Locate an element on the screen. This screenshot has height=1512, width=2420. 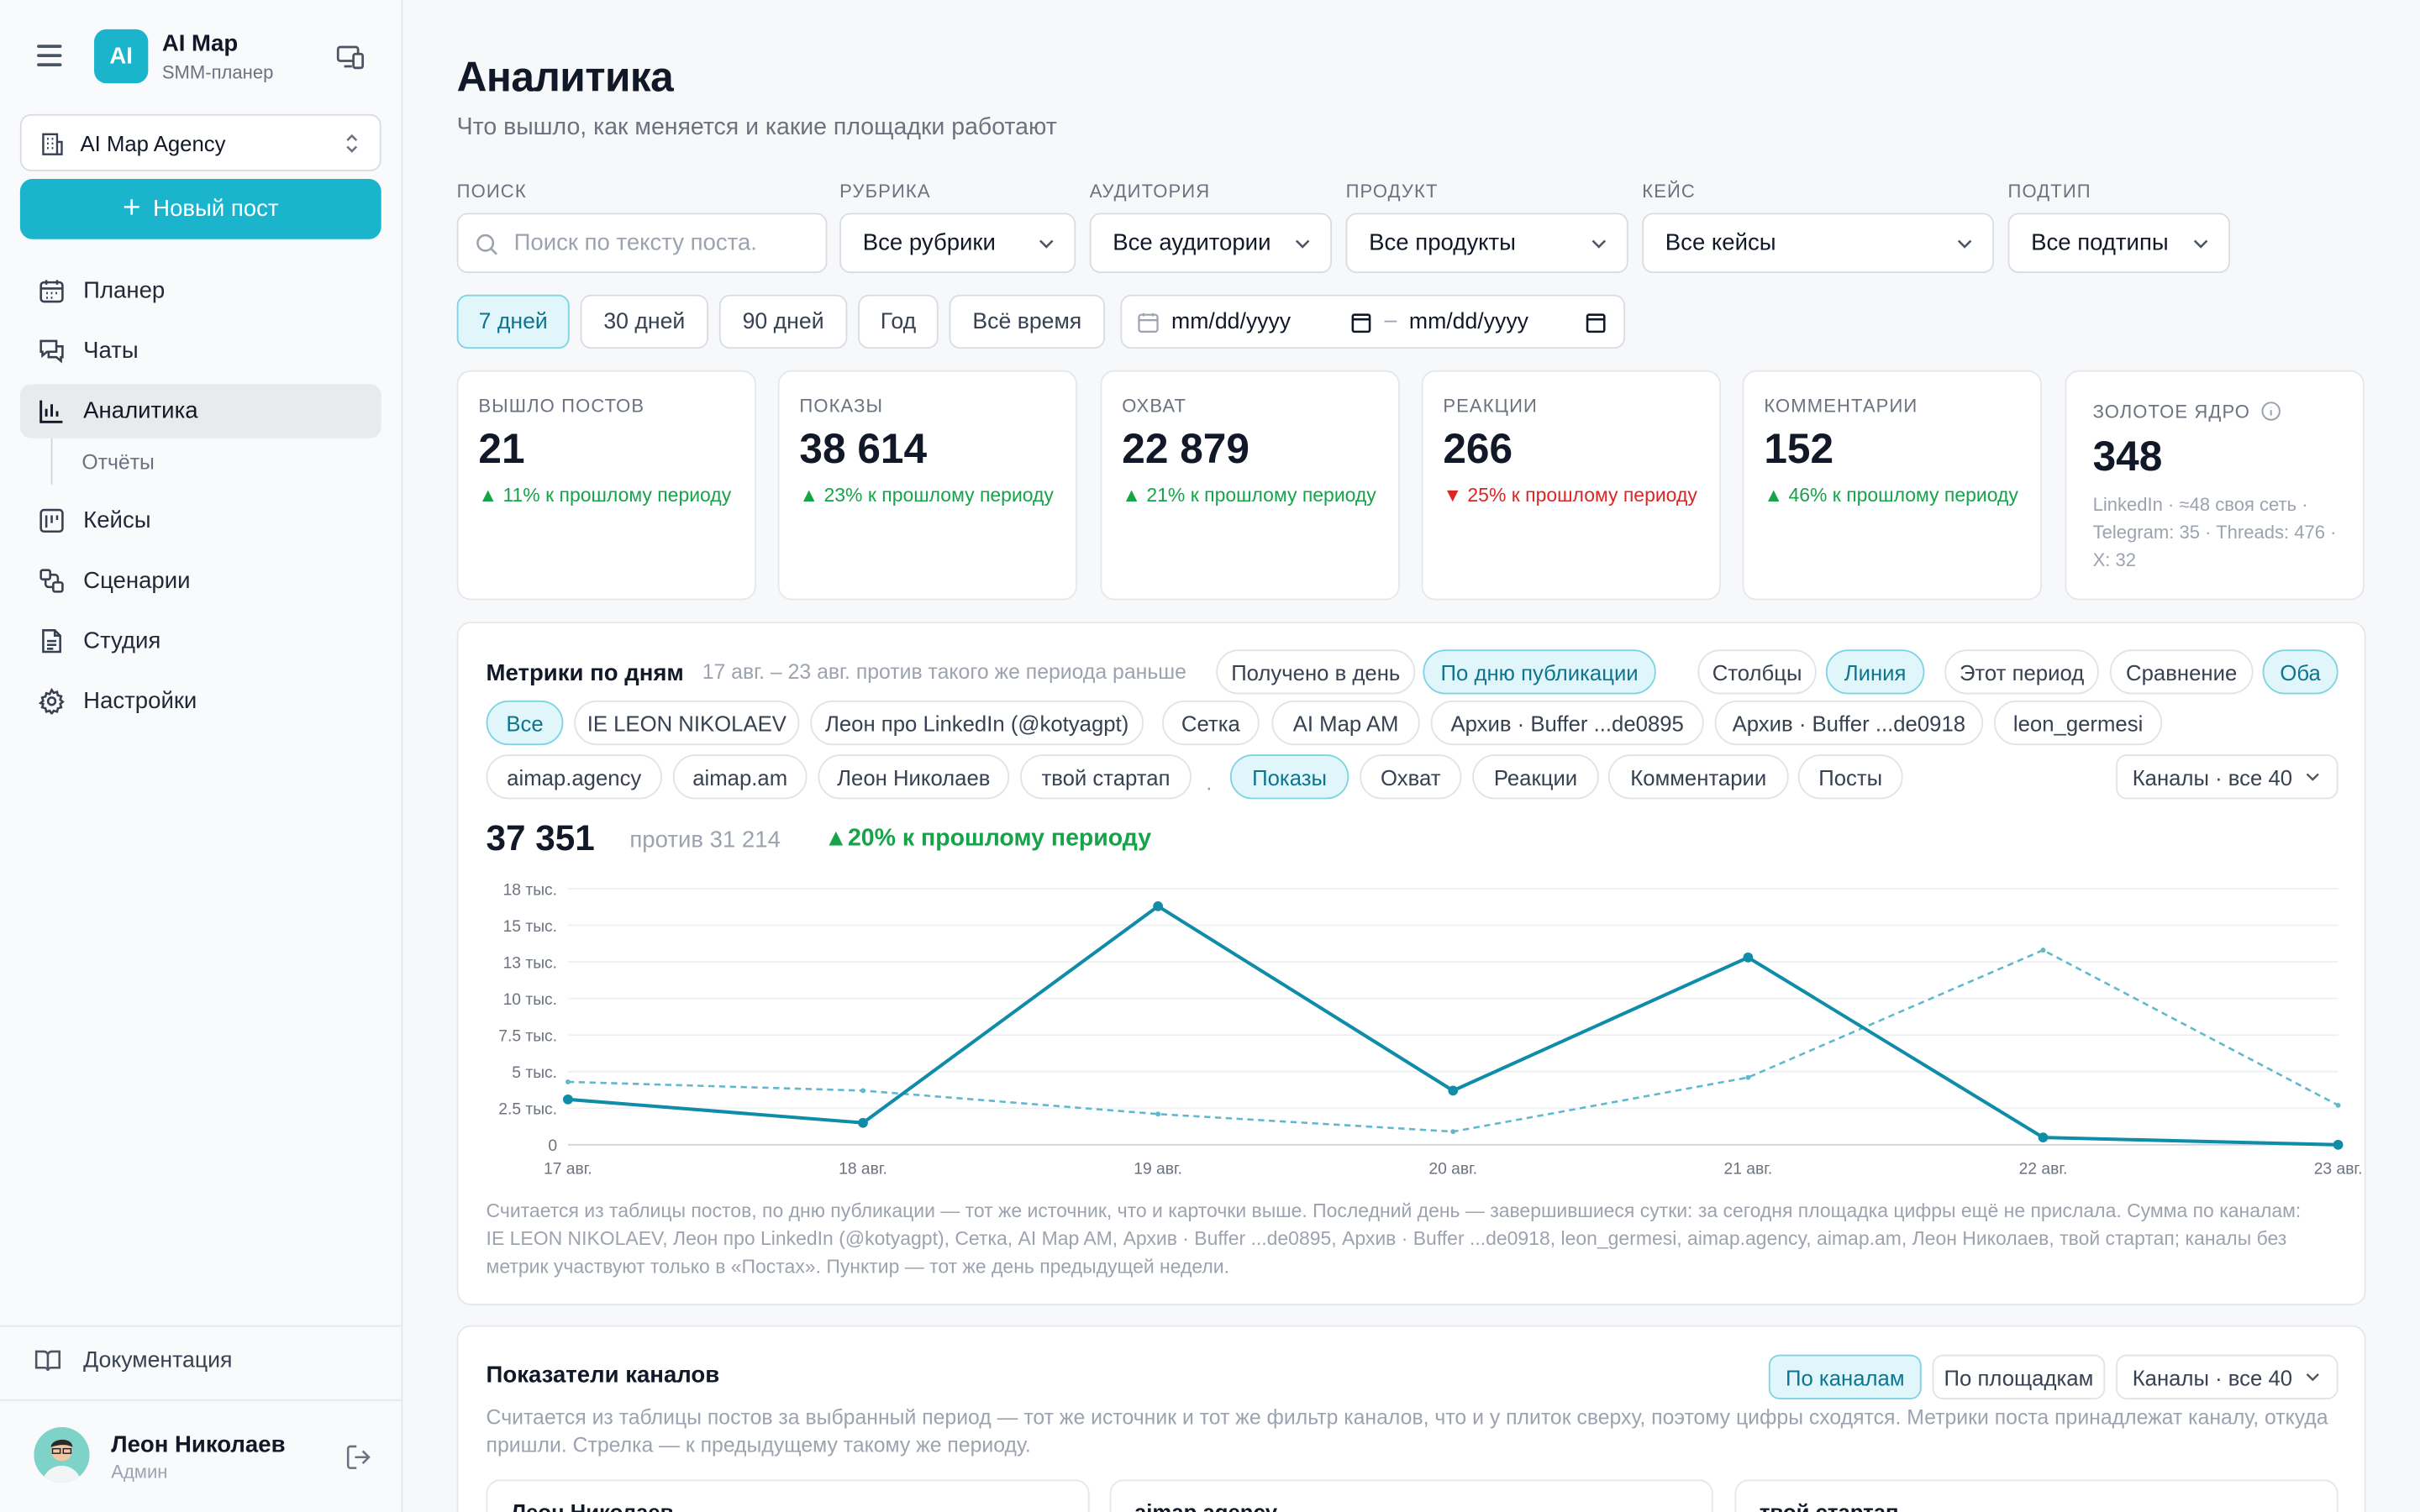
metric-chip-reach: Охват is located at coordinates (1411, 777).